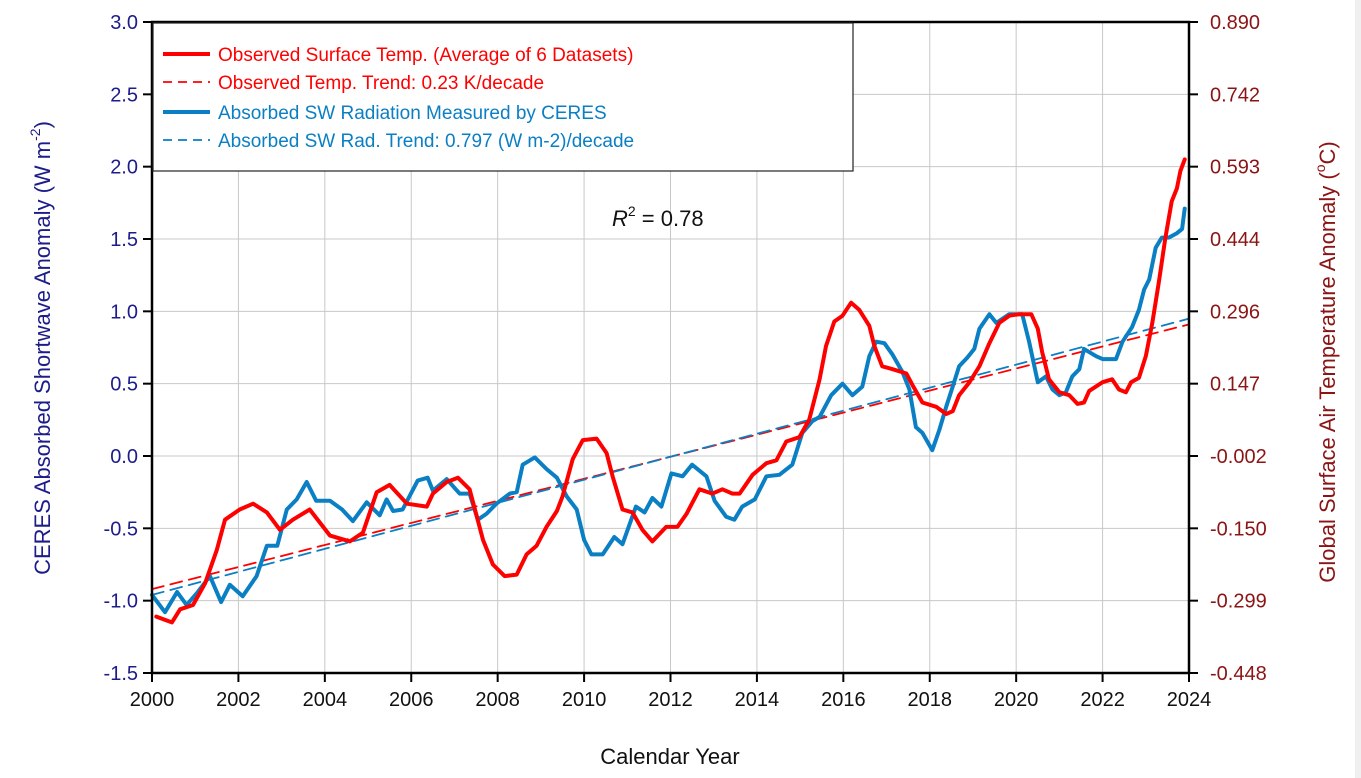  What do you see at coordinates (238, 700) in the screenshot?
I see `x-tick-label: 2002` at bounding box center [238, 700].